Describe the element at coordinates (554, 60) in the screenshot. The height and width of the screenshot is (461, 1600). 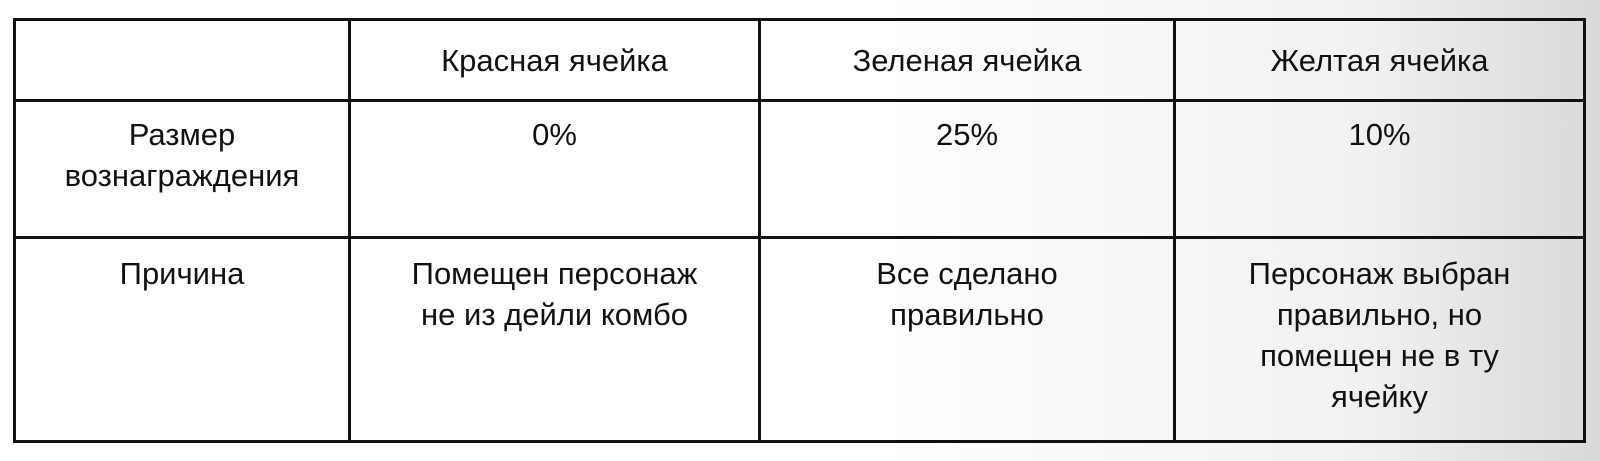
I see `header-red-cell: Красная ячейка` at that location.